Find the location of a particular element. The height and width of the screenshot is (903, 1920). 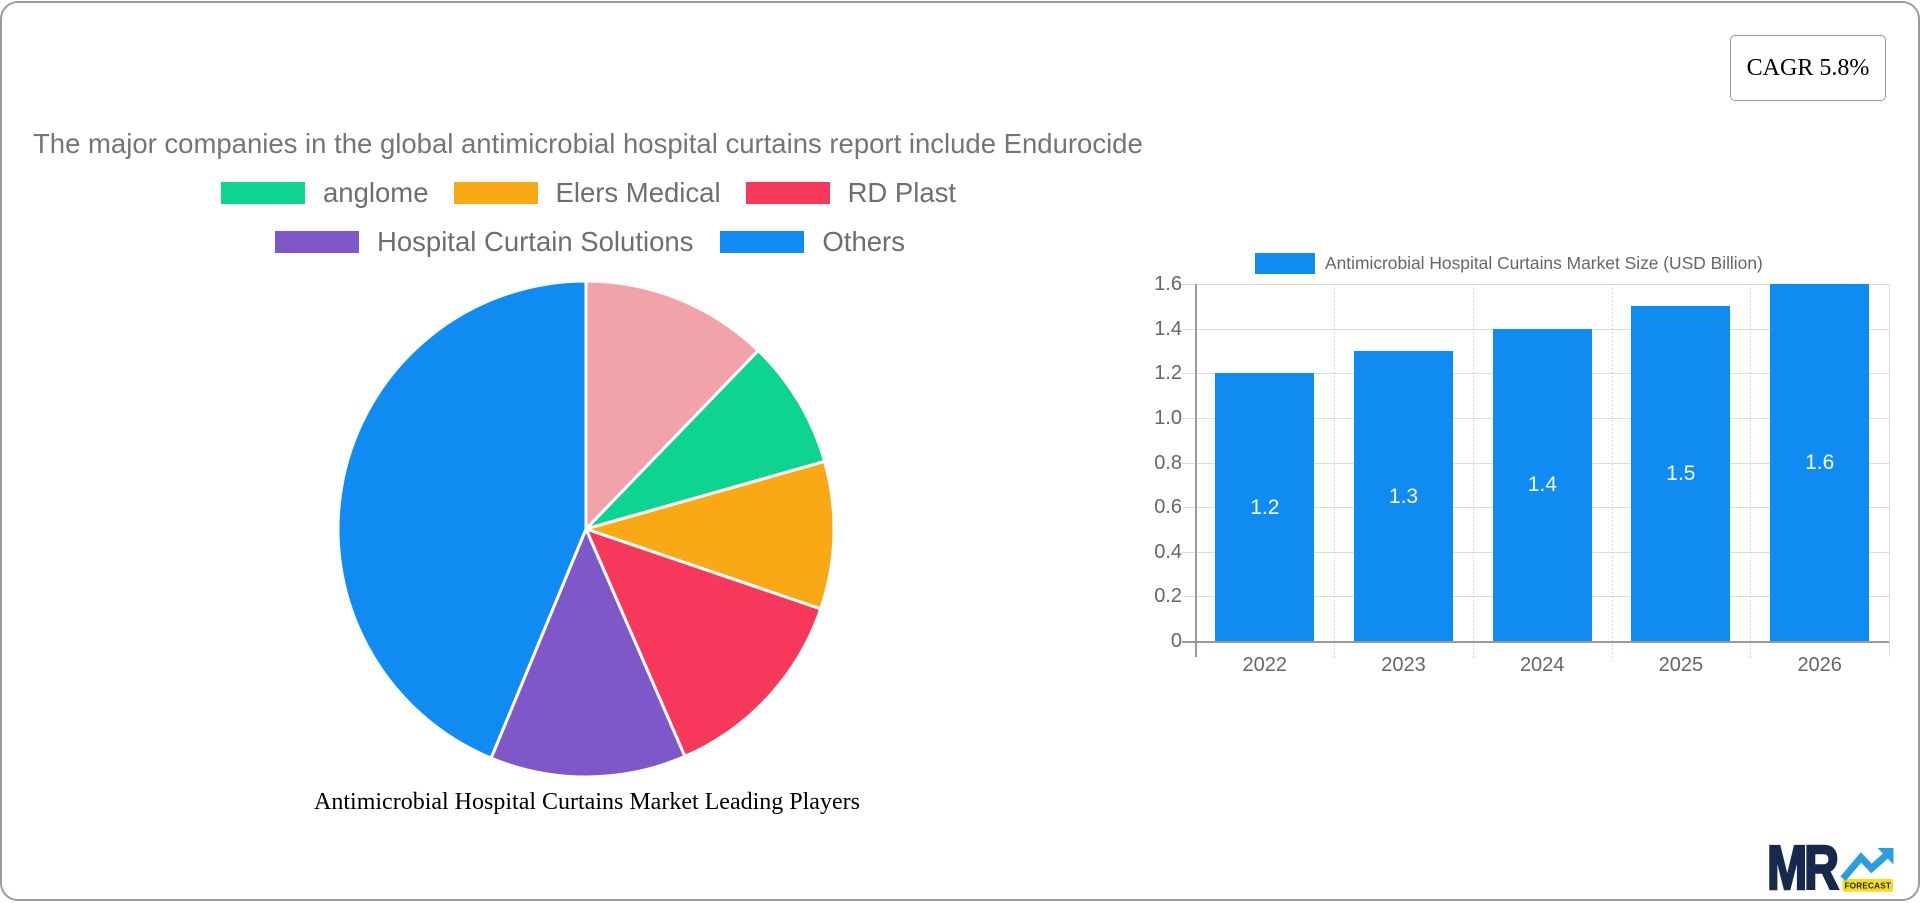

svg-text: FORECAST is located at coordinates (1867, 885).